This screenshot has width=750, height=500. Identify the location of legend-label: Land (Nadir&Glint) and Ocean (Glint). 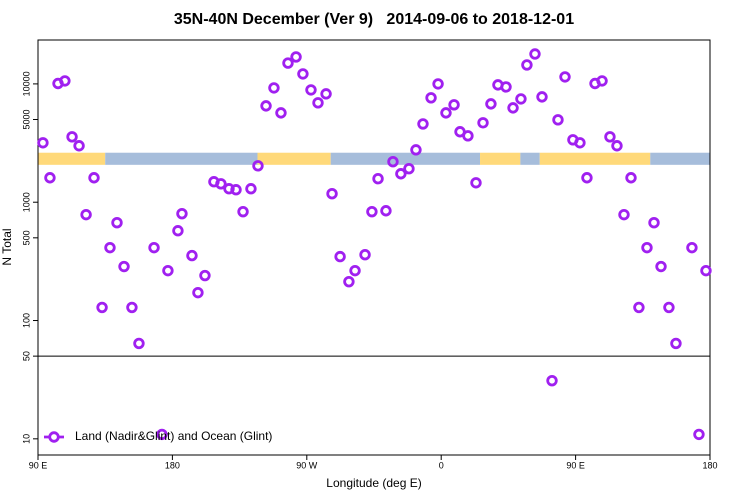
(173, 436).